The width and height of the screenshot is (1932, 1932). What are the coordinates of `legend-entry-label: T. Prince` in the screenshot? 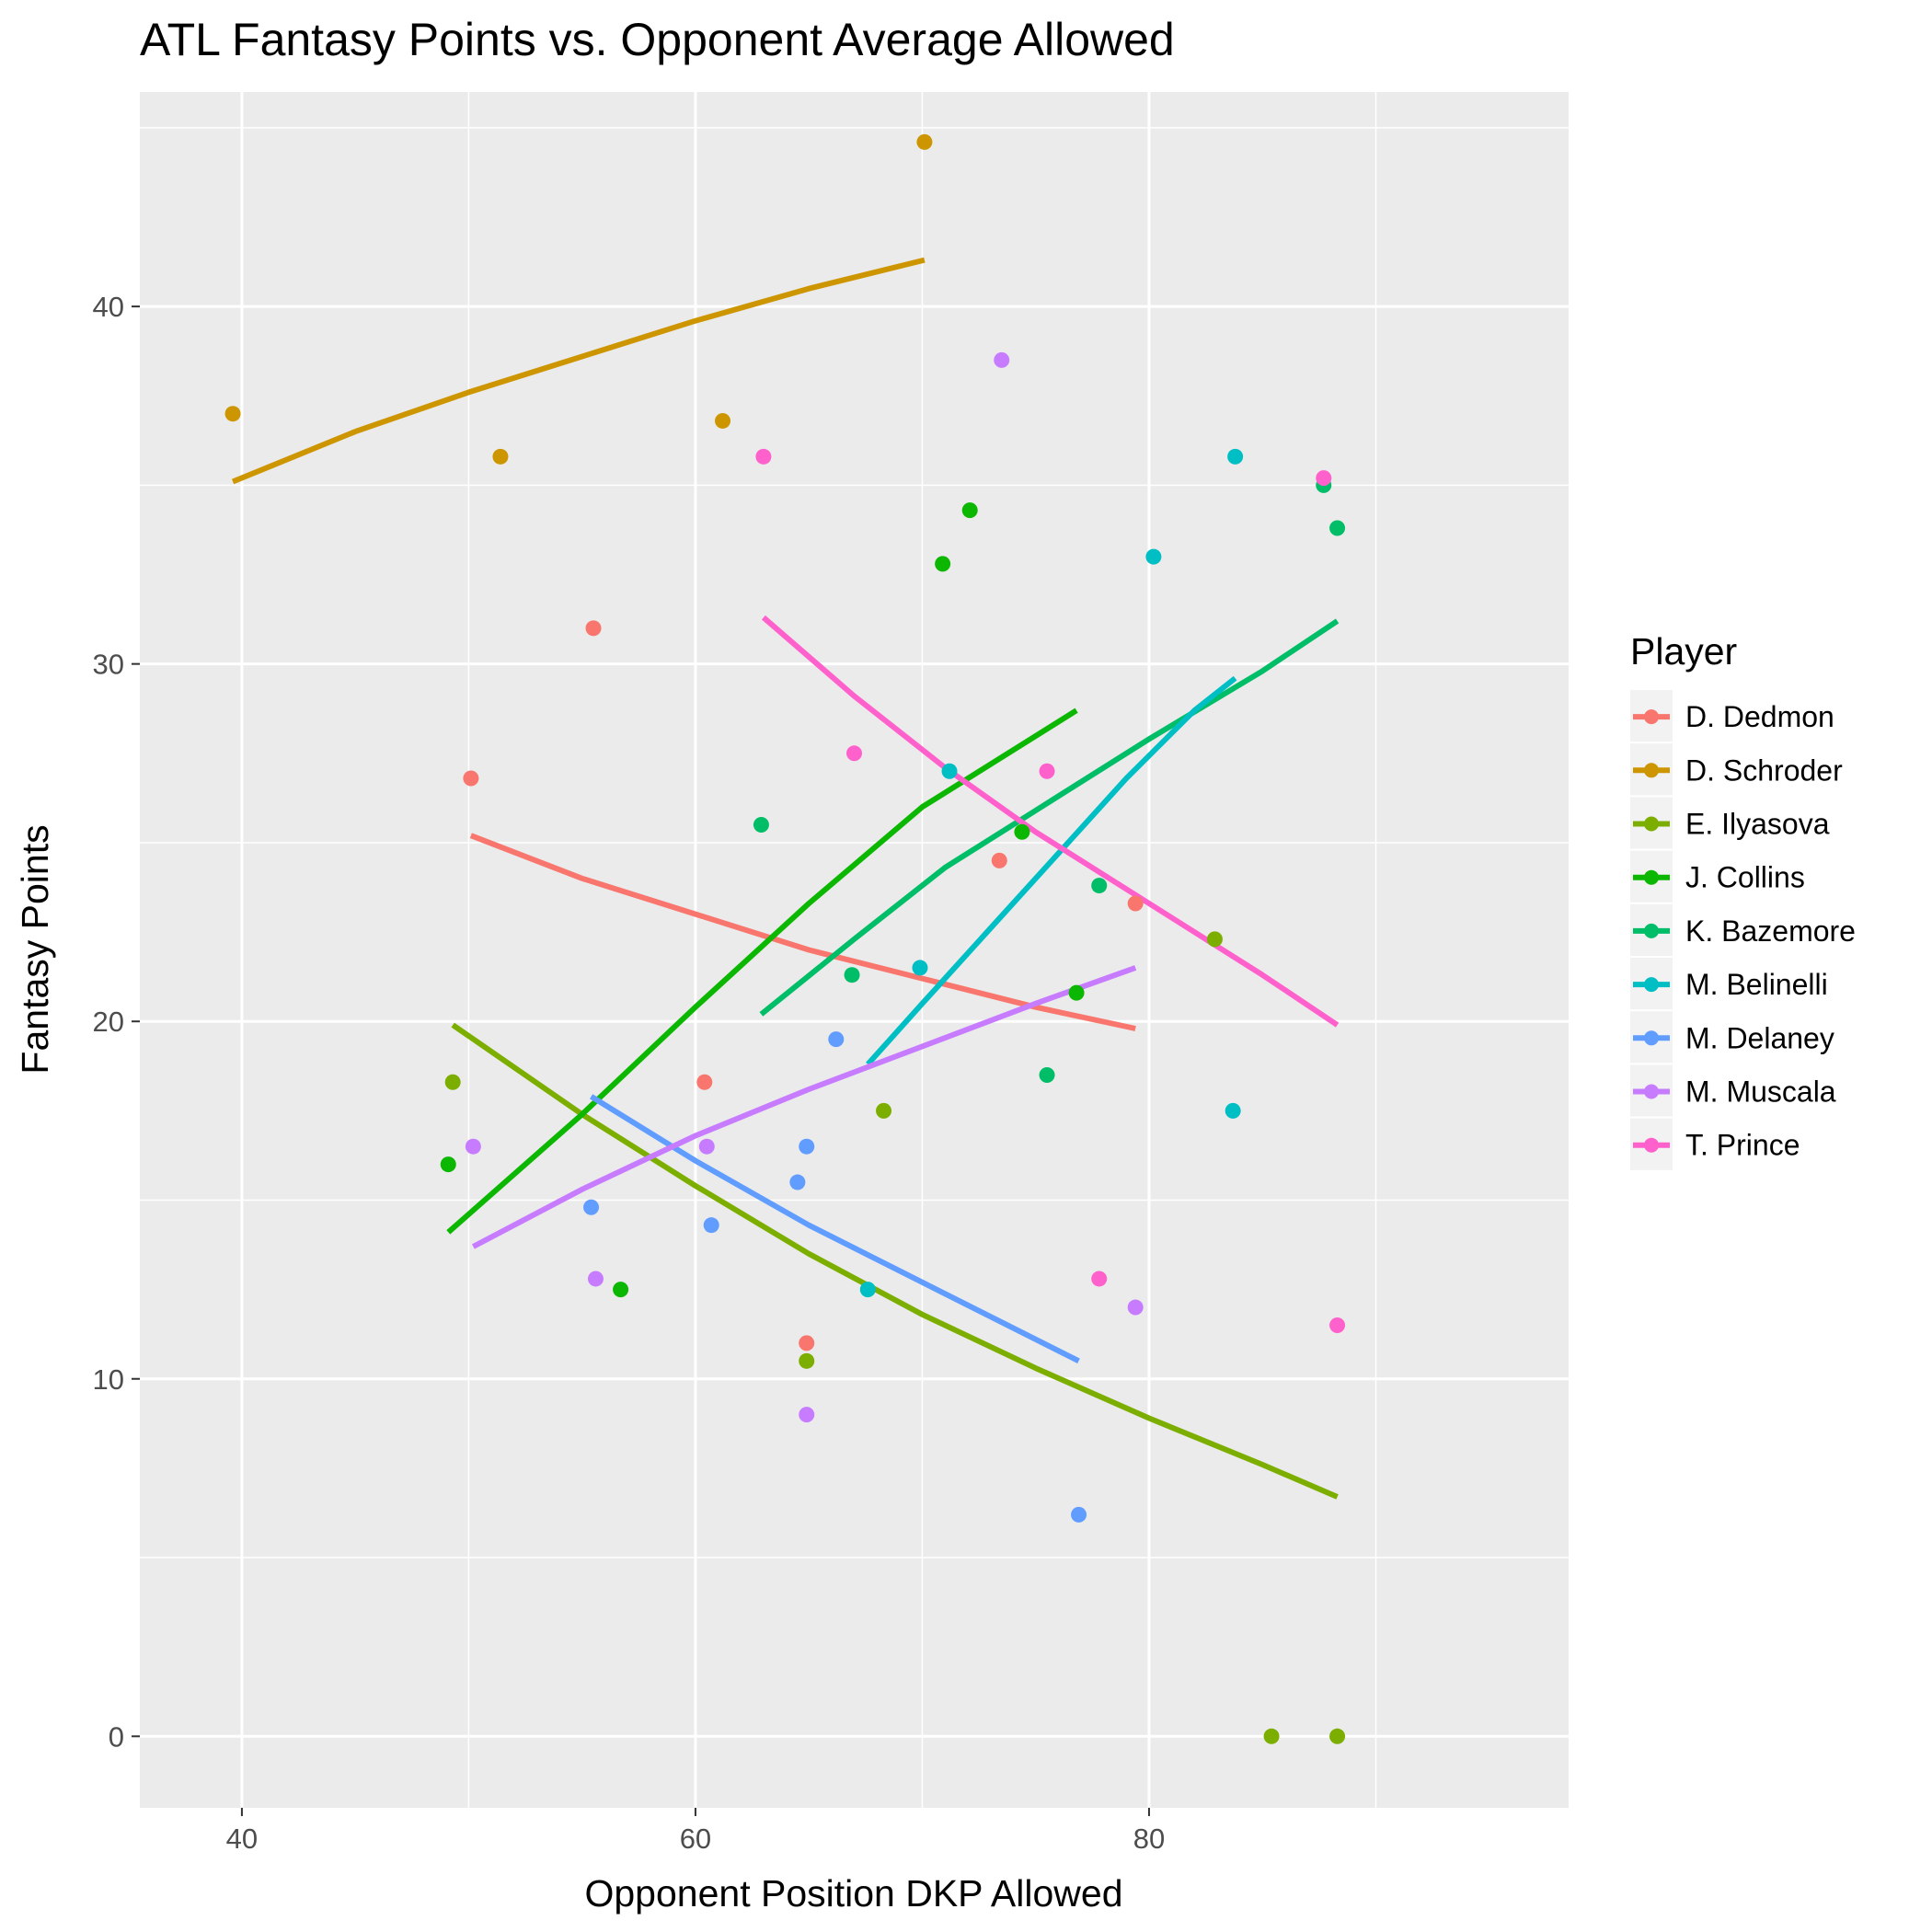 It's located at (1742, 1145).